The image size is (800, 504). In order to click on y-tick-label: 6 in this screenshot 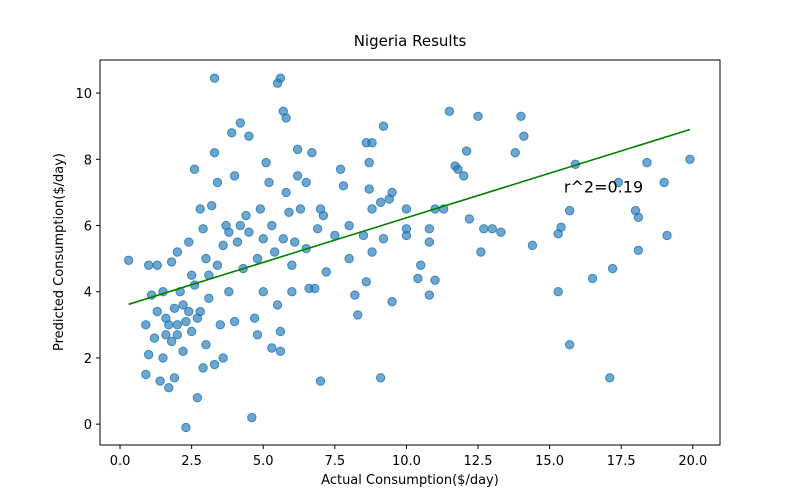, I will do `click(88, 227)`.